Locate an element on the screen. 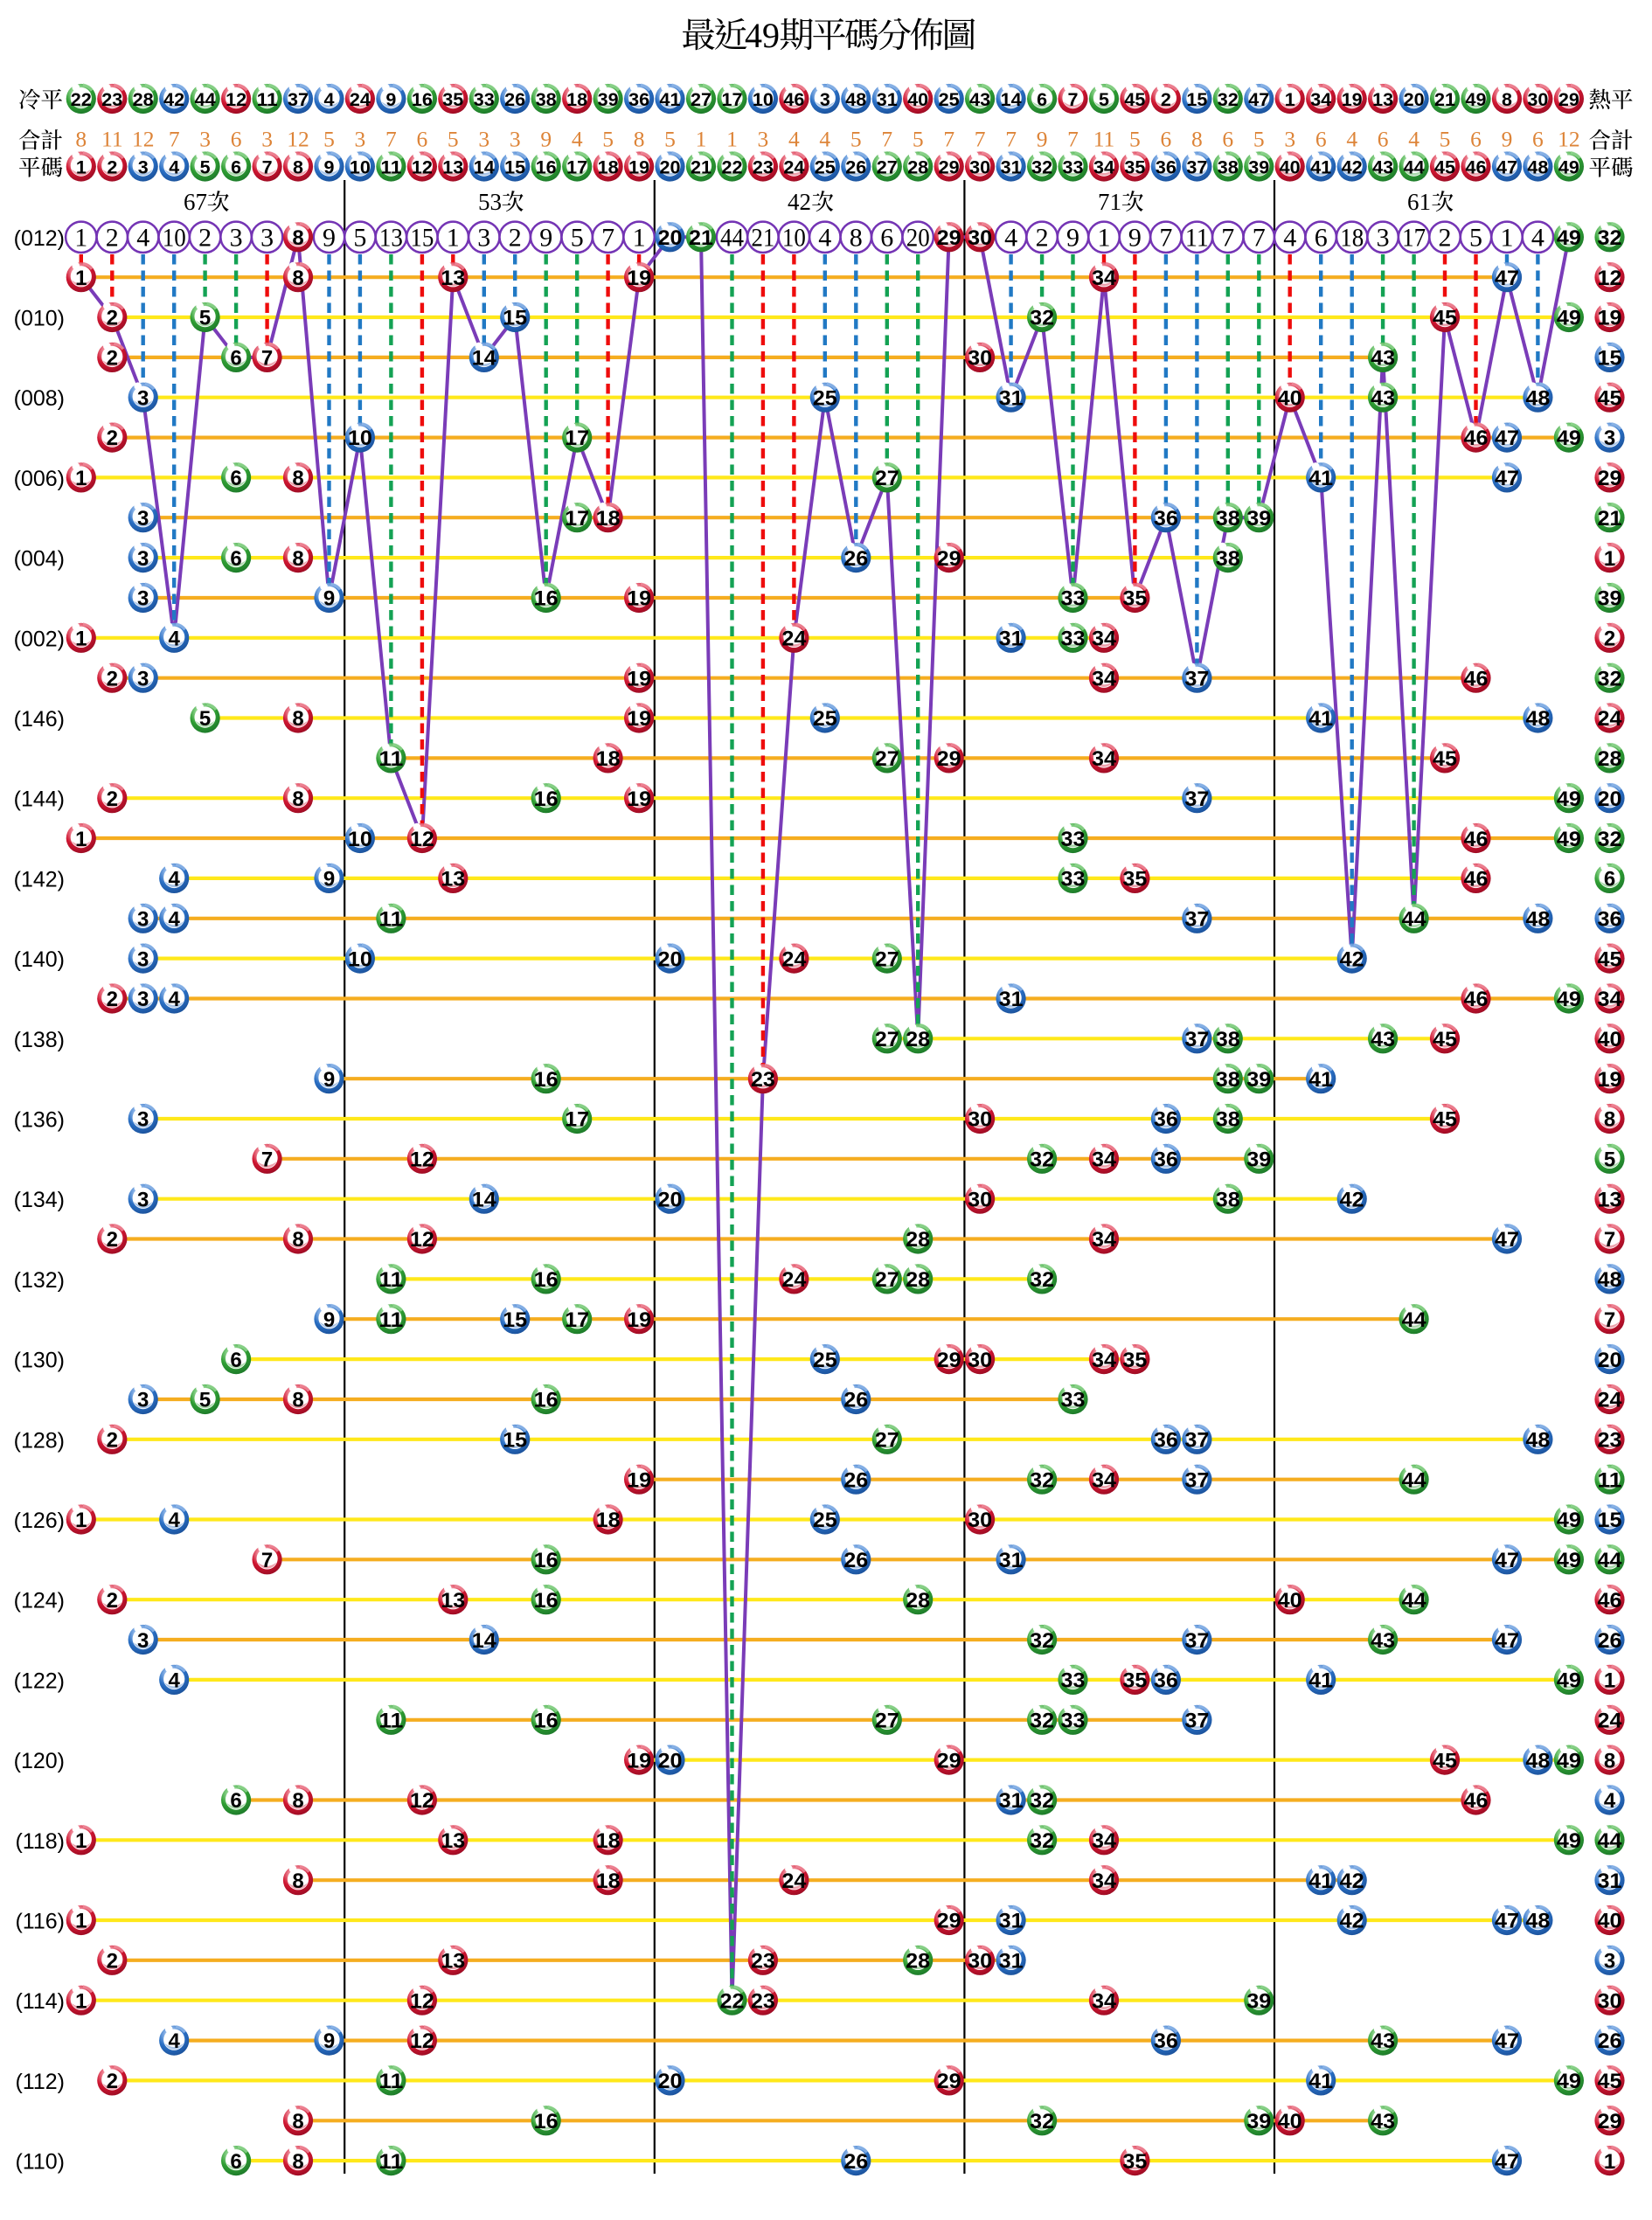  svg-text: (140) is located at coordinates (39, 960).